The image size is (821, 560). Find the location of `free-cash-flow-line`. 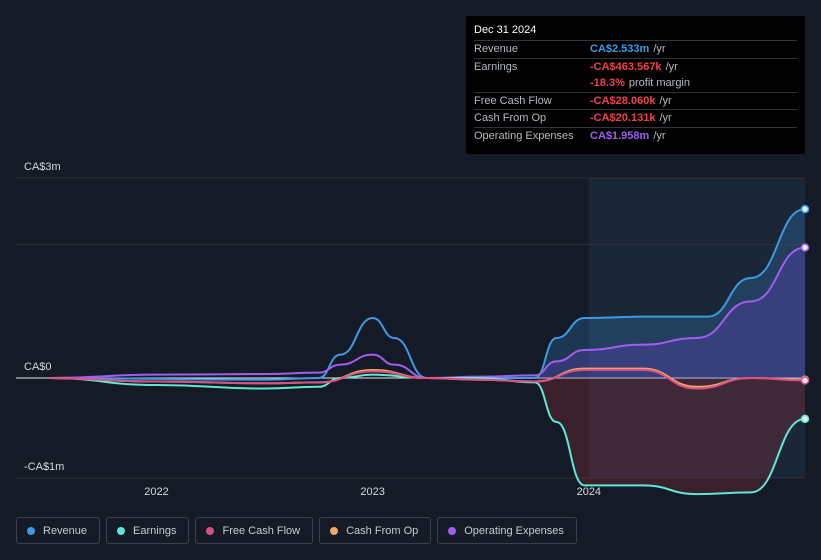

free-cash-flow-line is located at coordinates (427, 379).